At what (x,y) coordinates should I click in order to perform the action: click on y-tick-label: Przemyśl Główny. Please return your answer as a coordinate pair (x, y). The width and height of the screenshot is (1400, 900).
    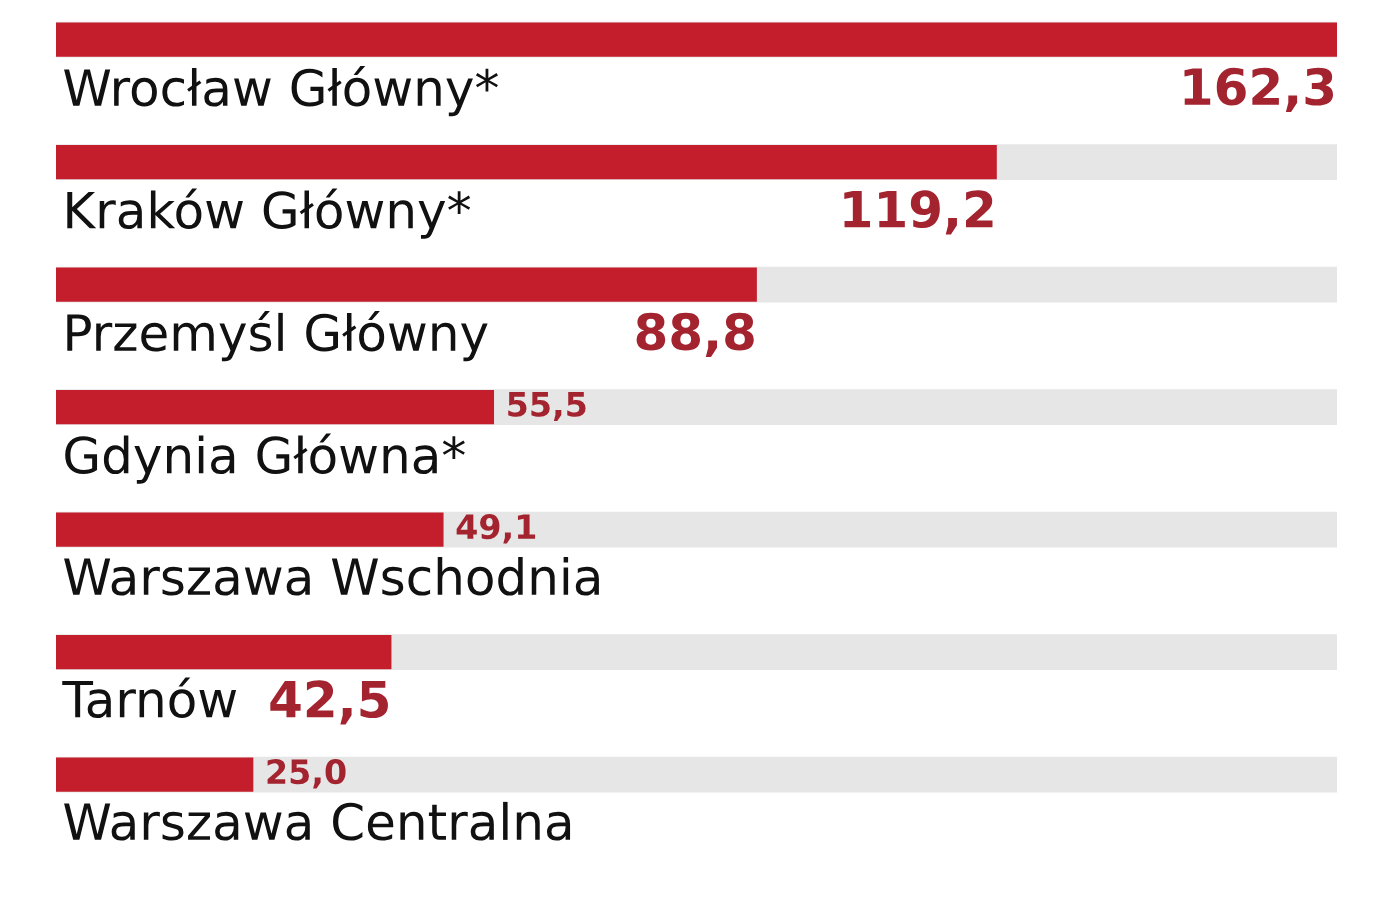
    Looking at the image, I should click on (277, 336).